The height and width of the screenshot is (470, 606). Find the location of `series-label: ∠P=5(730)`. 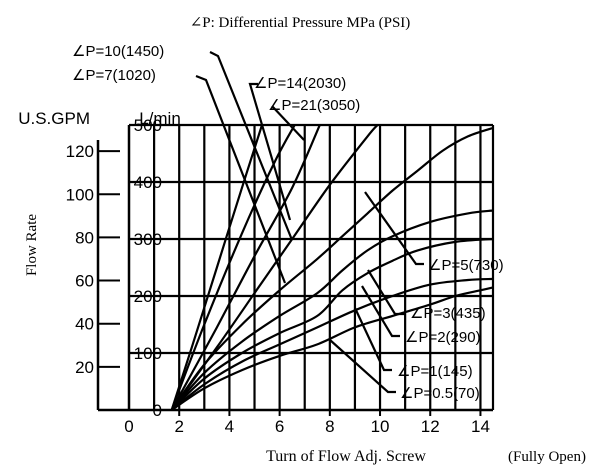

series-label: ∠P=5(730) is located at coordinates (466, 265).